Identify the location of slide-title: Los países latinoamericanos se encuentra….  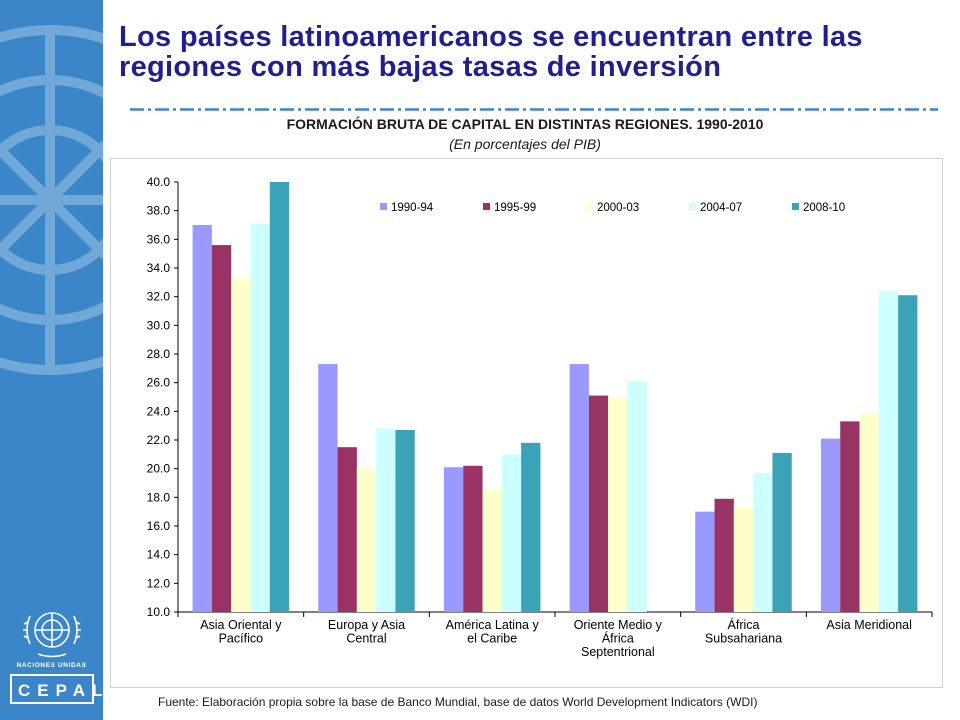
(491, 52).